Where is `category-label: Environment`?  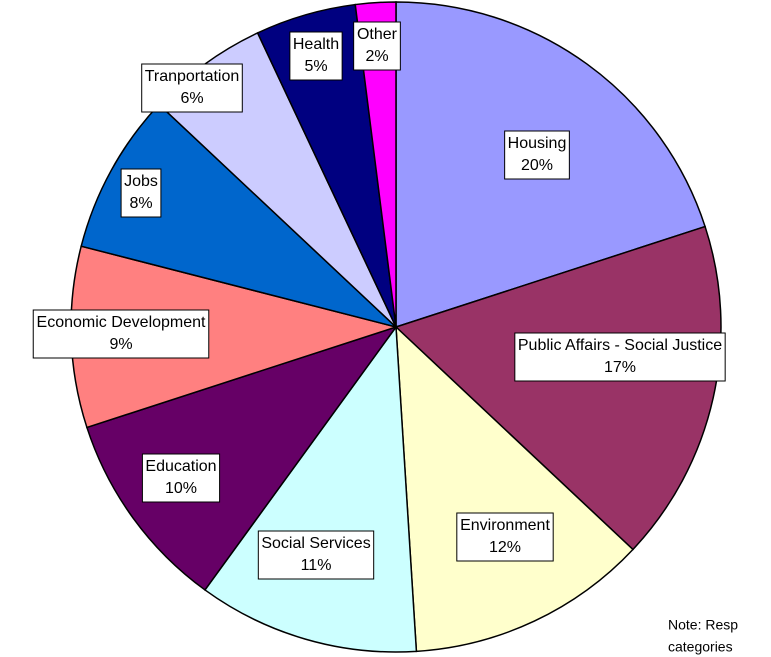
category-label: Environment is located at coordinates (505, 525).